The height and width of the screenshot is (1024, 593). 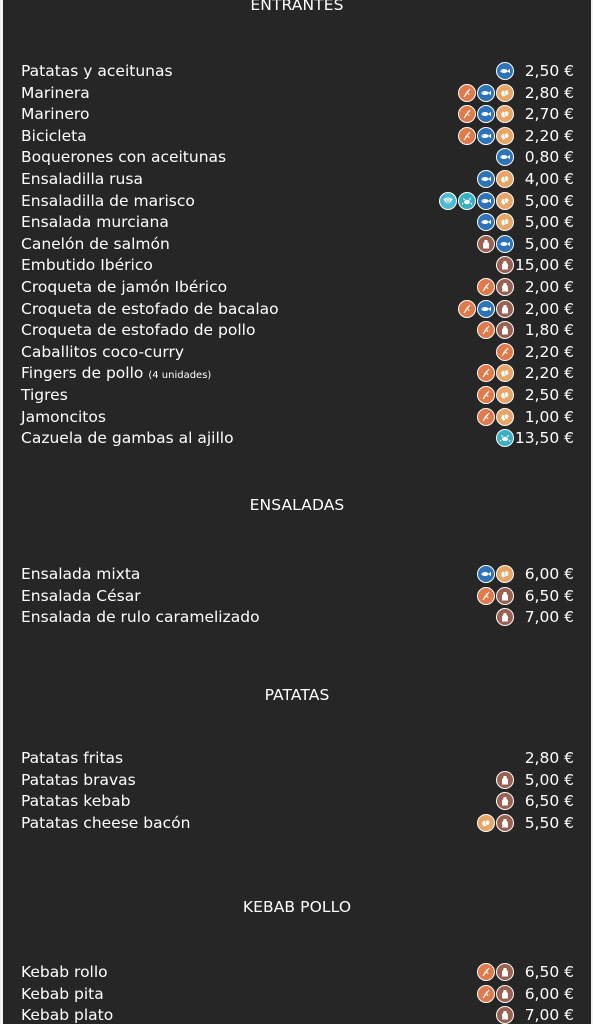 I want to click on item-name-text: Fingers de pollo, so click(x=82, y=373).